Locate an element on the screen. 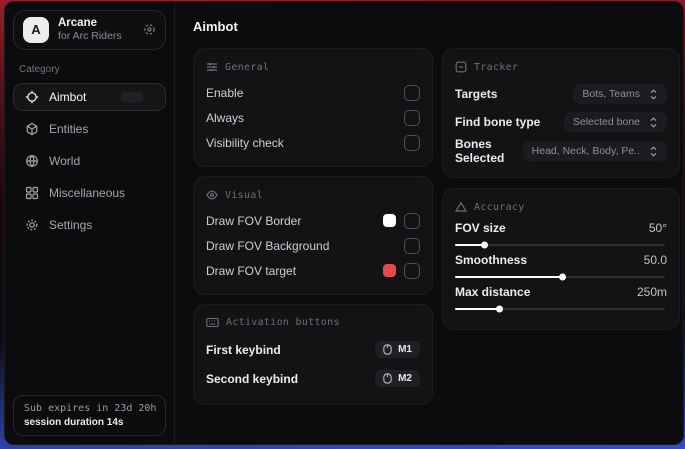  triangle-icon is located at coordinates (461, 207).